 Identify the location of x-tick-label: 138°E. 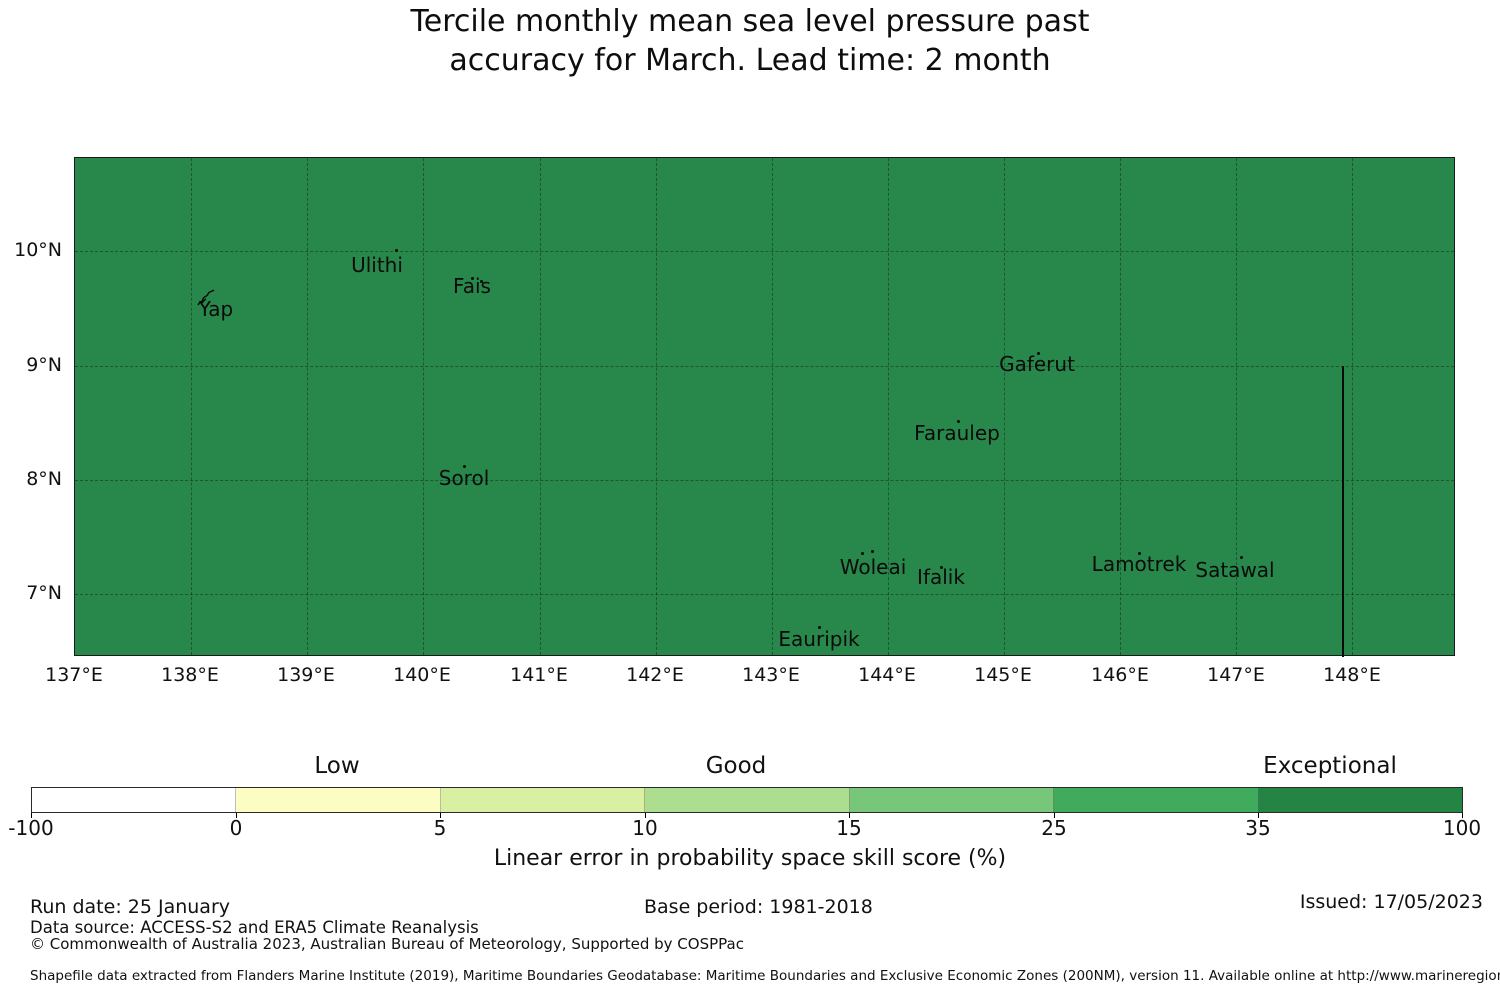
(190, 675).